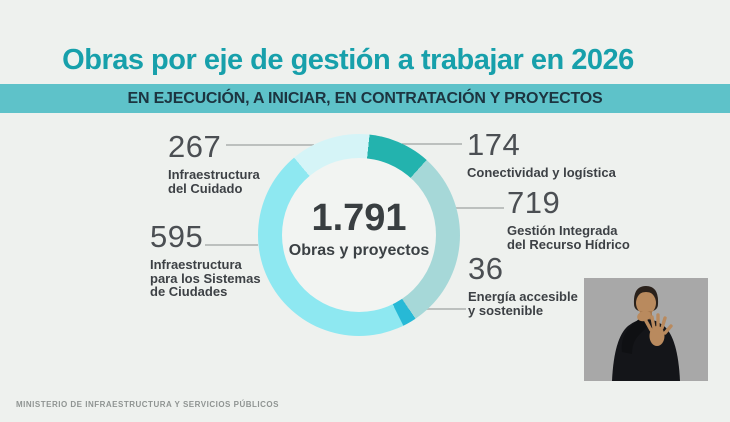 Image resolution: width=730 pixels, height=422 pixels. I want to click on callout-label: Infraestructura del Cuidado, so click(214, 181).